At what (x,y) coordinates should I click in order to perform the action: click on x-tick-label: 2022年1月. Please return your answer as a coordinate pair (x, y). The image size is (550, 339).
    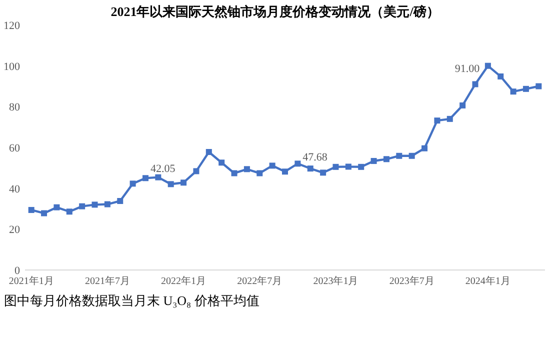
    Looking at the image, I should click on (183, 281).